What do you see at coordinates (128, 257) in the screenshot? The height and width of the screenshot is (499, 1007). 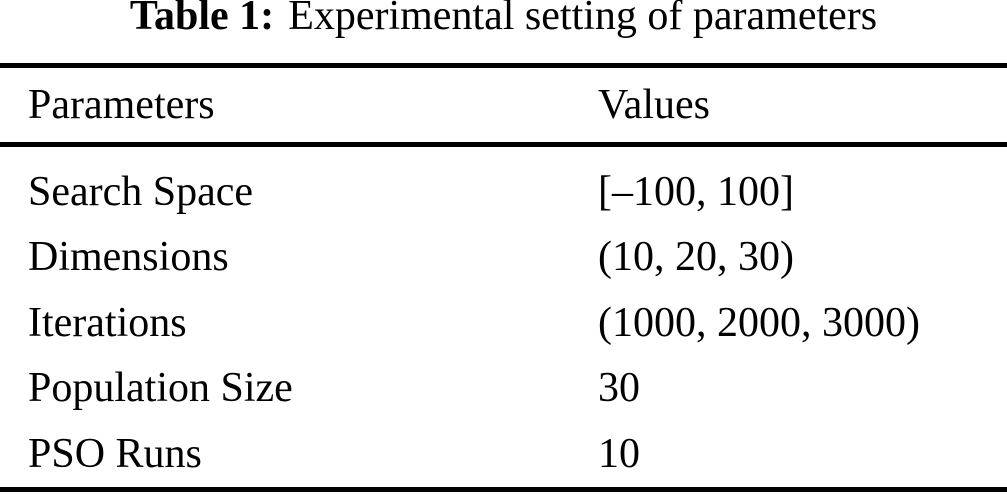 I see `parameter-cell: Dimensions` at bounding box center [128, 257].